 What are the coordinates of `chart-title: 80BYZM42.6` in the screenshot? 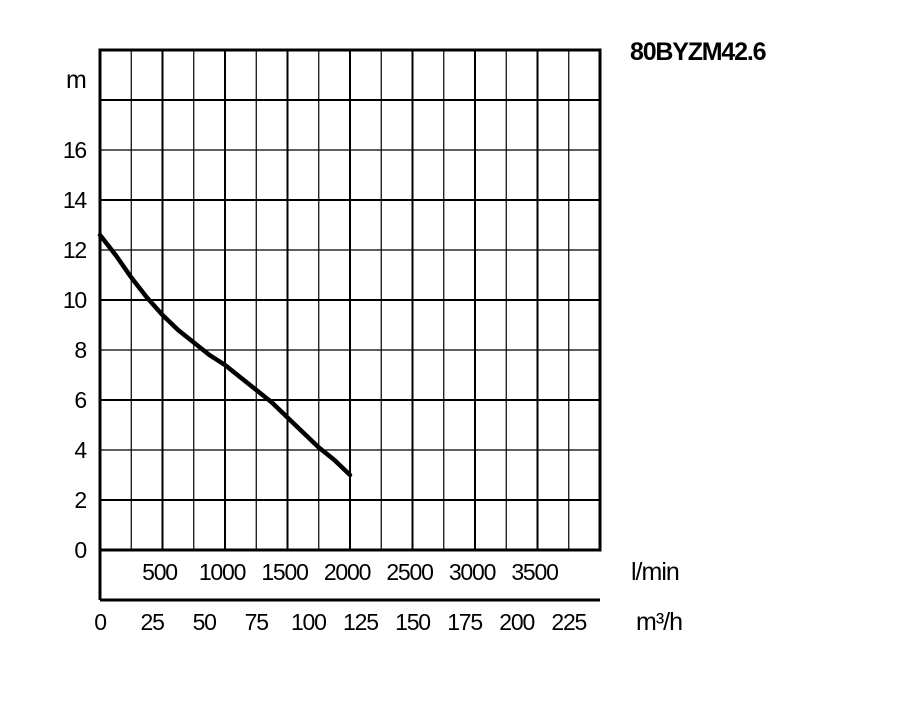 It's located at (698, 52).